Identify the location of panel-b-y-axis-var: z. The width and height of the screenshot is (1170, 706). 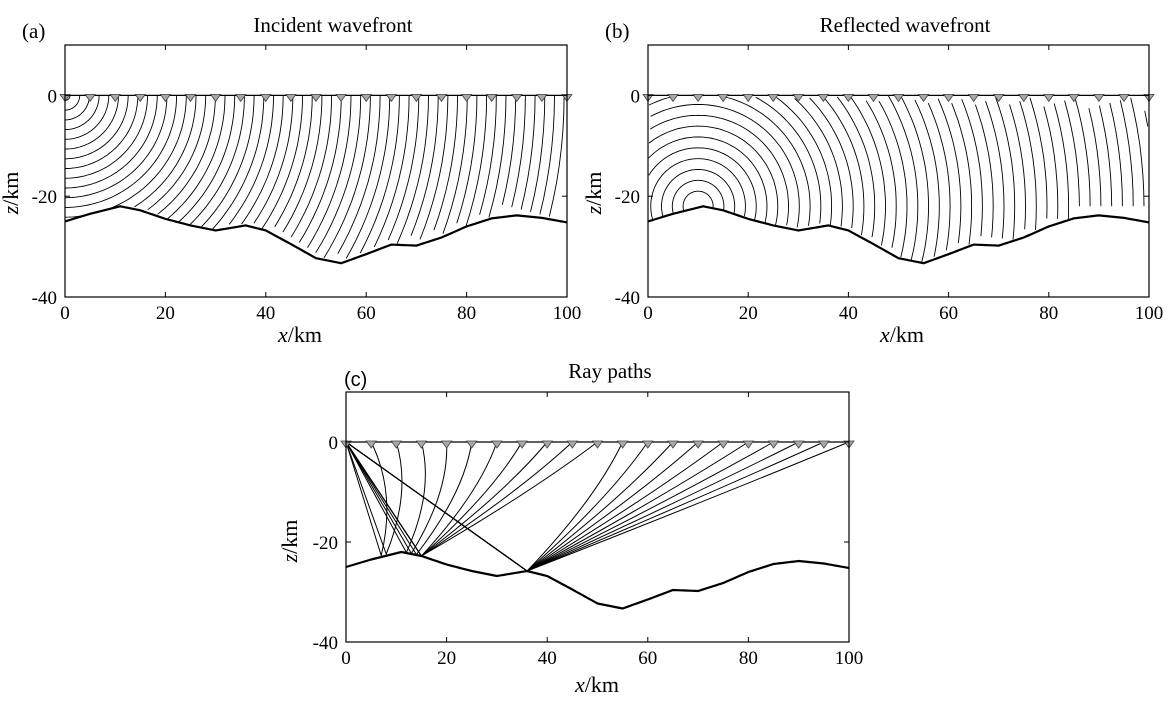
(593, 210).